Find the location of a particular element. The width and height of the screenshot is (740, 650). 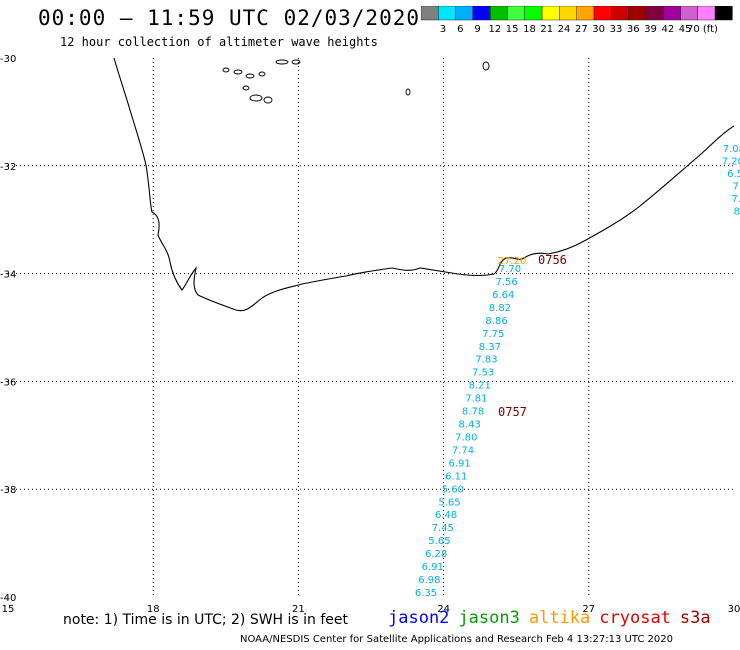

swh-value: 6.28 is located at coordinates (436, 554).